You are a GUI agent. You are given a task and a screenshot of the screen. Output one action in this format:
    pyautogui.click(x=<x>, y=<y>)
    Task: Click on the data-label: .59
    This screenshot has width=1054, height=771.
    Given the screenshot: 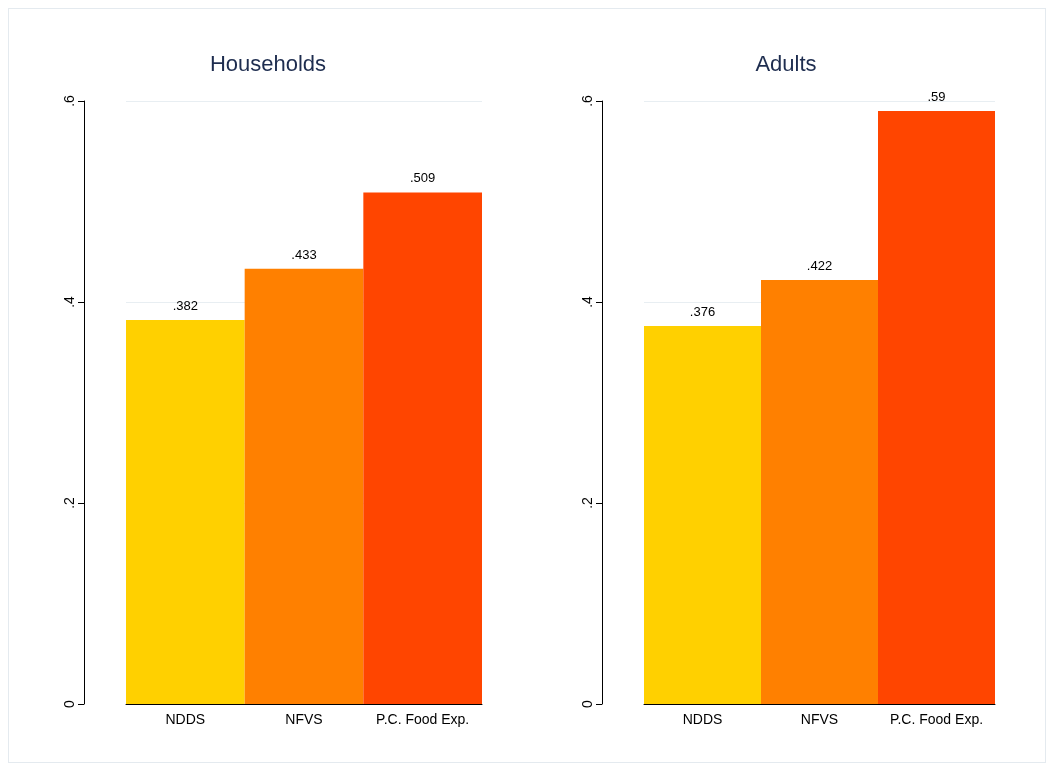 What is the action you would take?
    pyautogui.click(x=936, y=97)
    